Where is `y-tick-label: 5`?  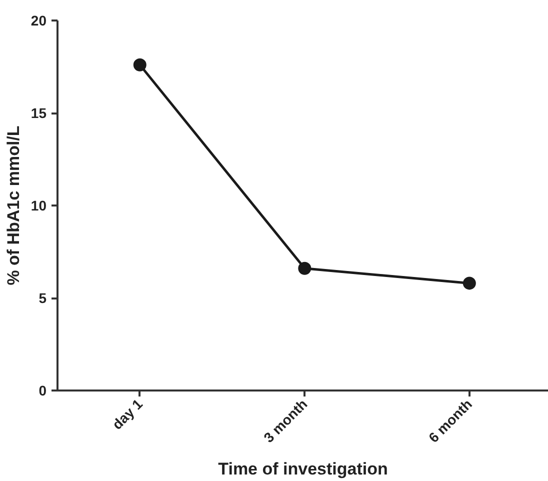 y-tick-label: 5 is located at coordinates (42, 298).